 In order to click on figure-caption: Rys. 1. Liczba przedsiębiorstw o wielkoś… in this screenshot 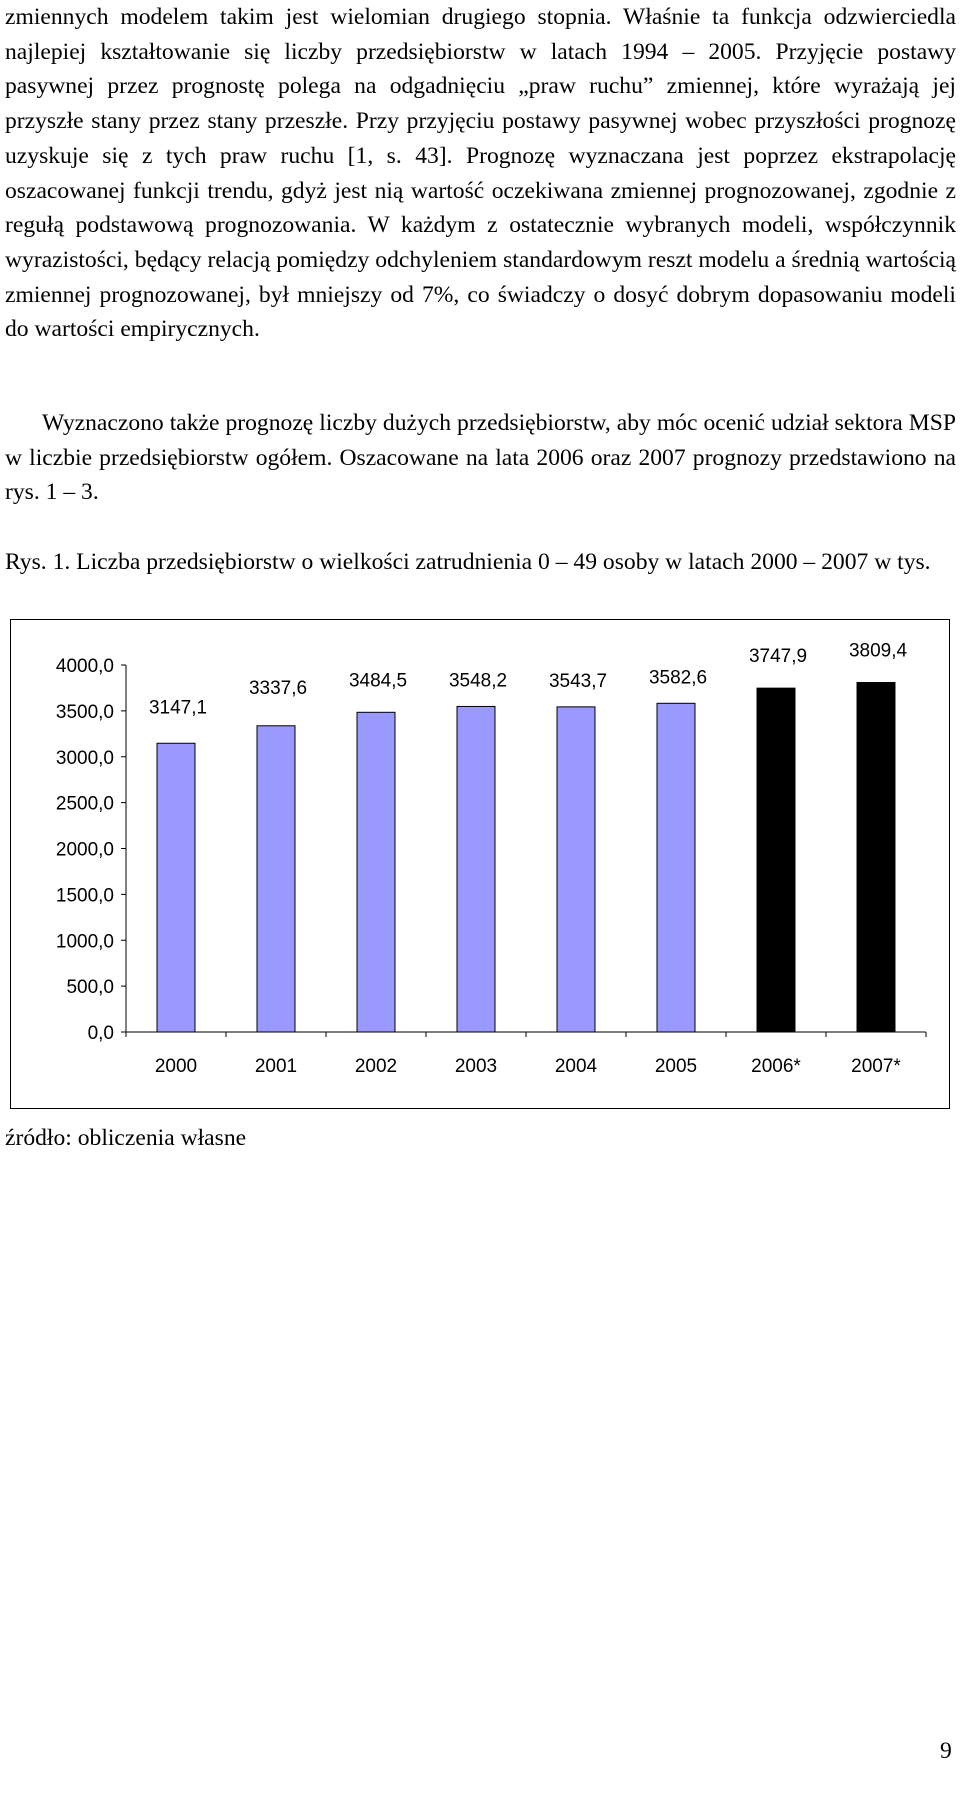, I will do `click(468, 562)`.